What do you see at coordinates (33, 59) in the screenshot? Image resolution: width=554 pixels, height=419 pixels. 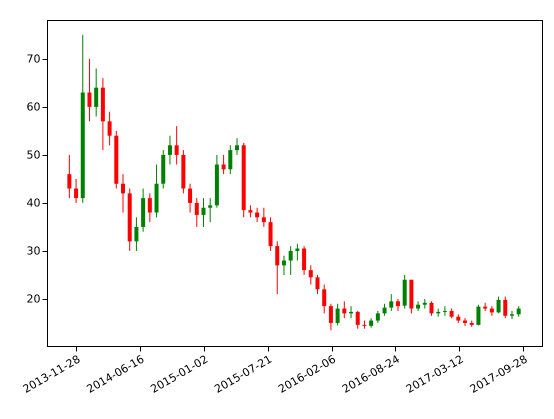 I see `y-tick-label: 70` at bounding box center [33, 59].